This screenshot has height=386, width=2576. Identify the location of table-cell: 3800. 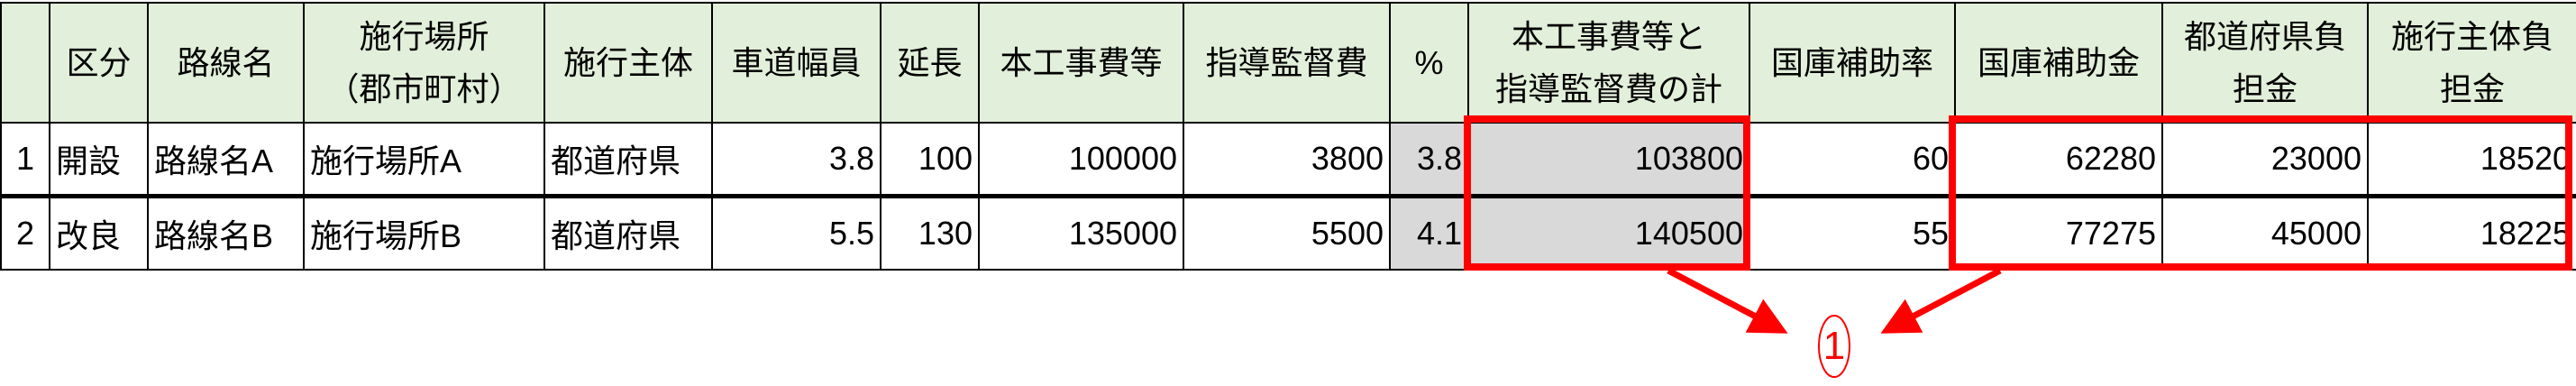
(1287, 160).